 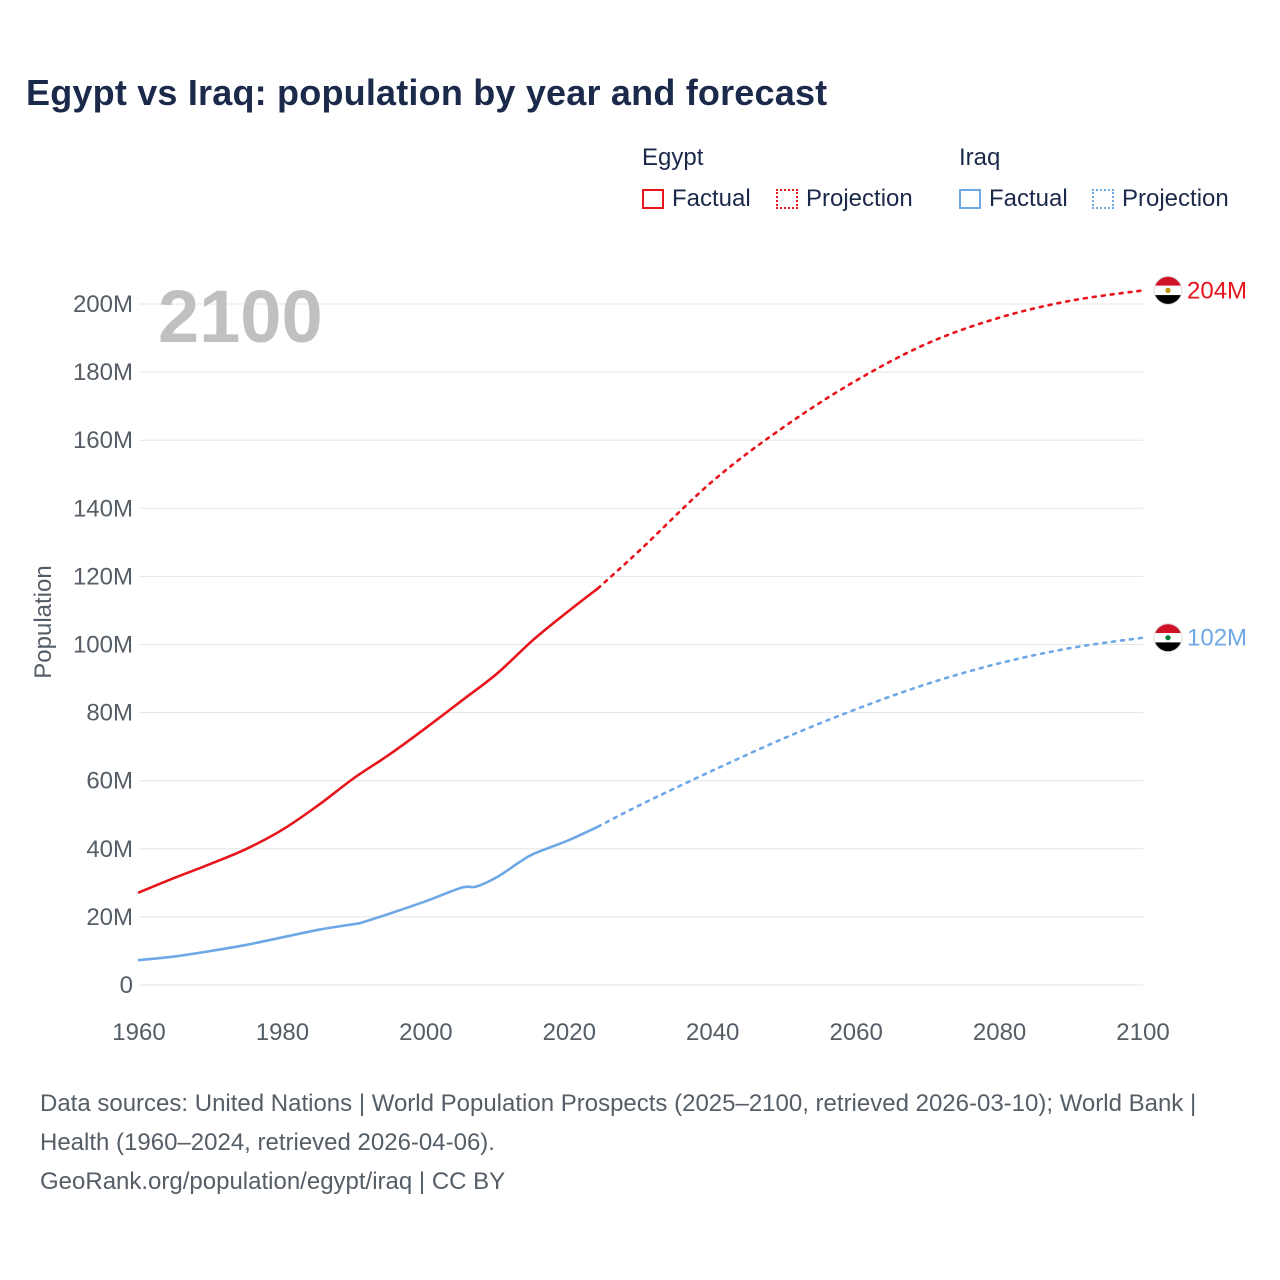 What do you see at coordinates (103, 440) in the screenshot?
I see `y-tick-label: 160M` at bounding box center [103, 440].